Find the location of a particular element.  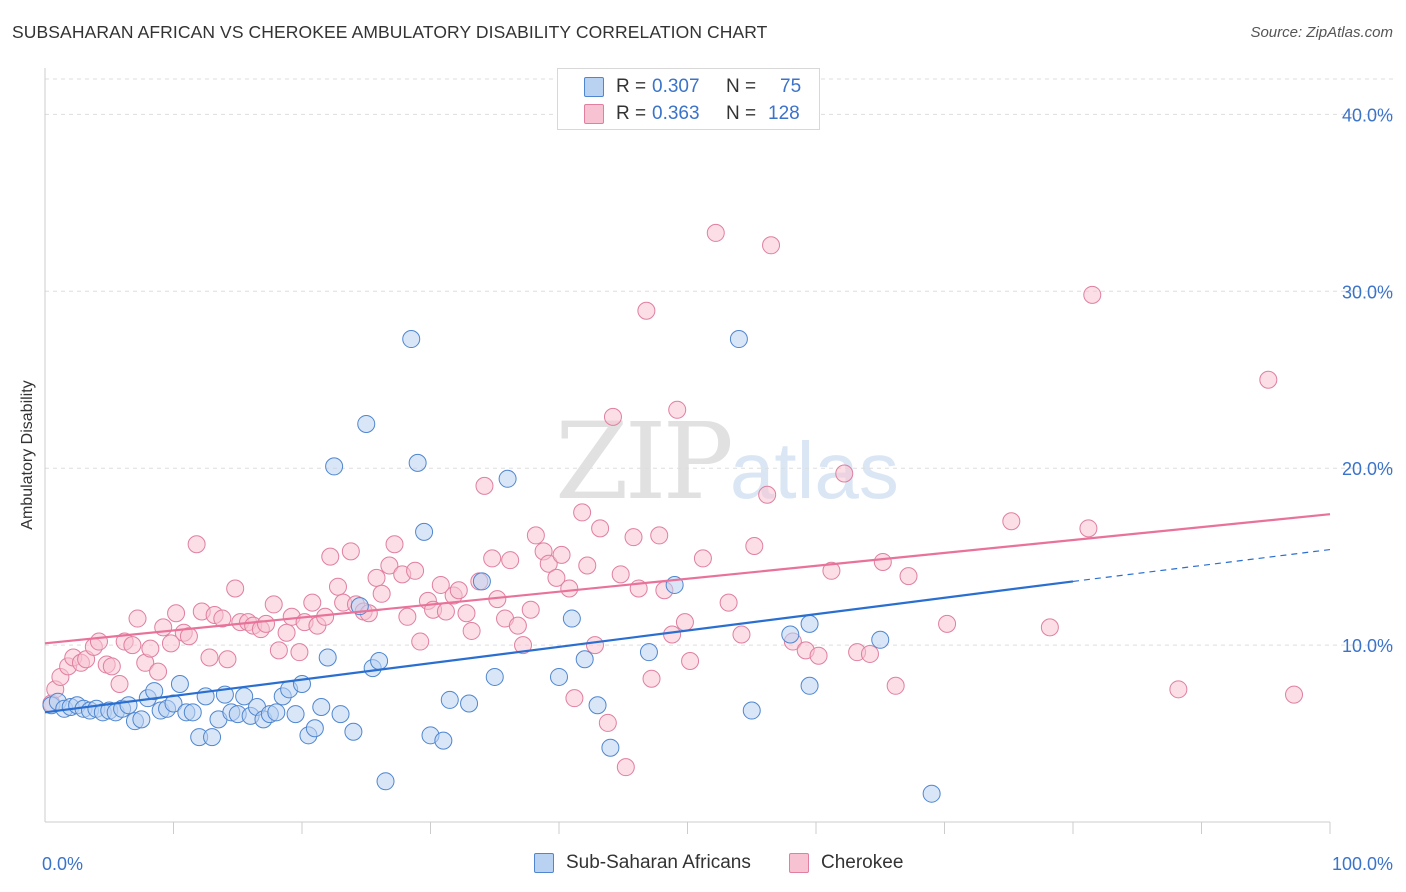

legend-row-cherokee: R = 0.363 N = 128 is located at coordinates (692, 114).